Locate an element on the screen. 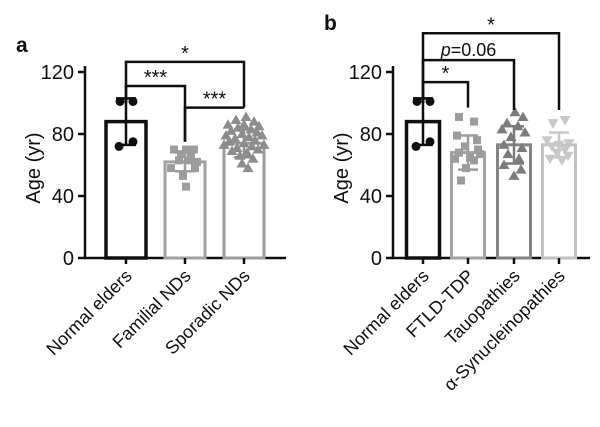 The height and width of the screenshot is (427, 600). significance-label-pvalue: p=0.06 is located at coordinates (468, 50).